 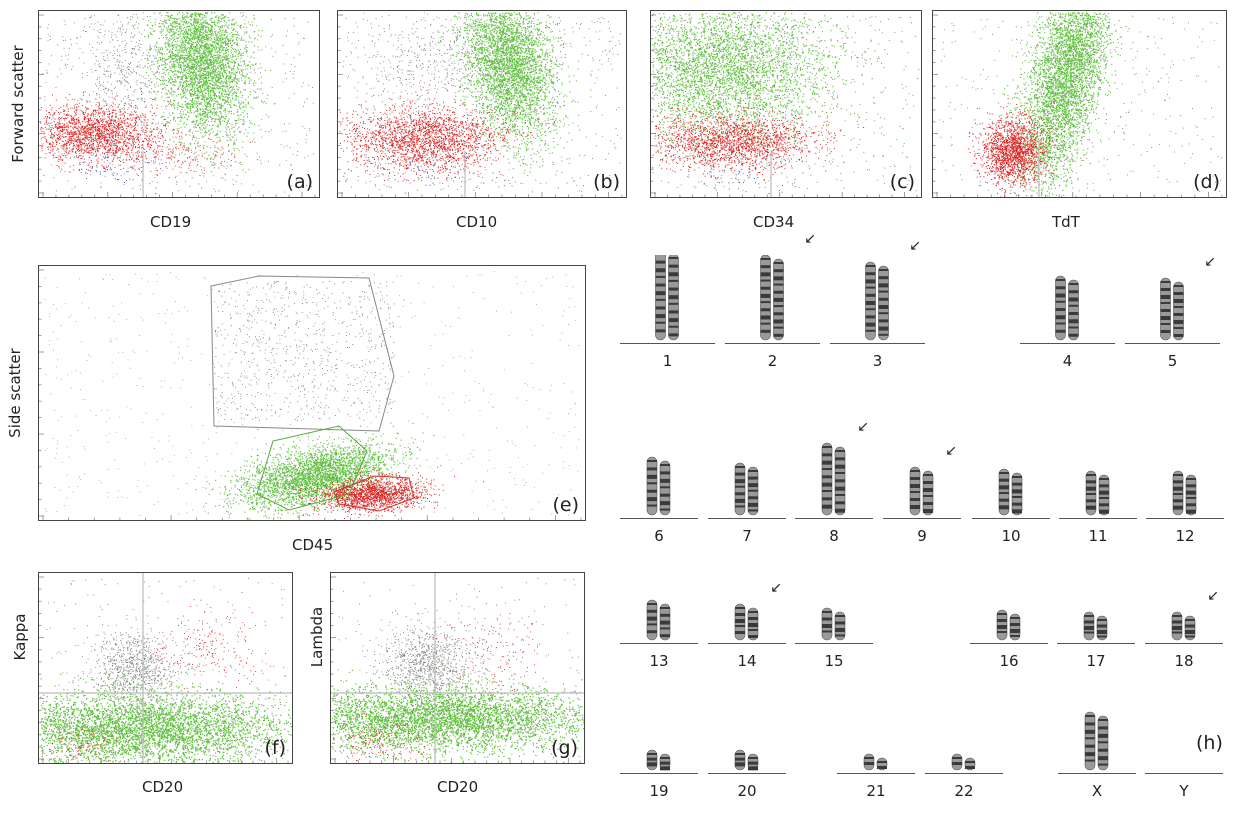 I want to click on scatter-b, so click(x=480, y=104).